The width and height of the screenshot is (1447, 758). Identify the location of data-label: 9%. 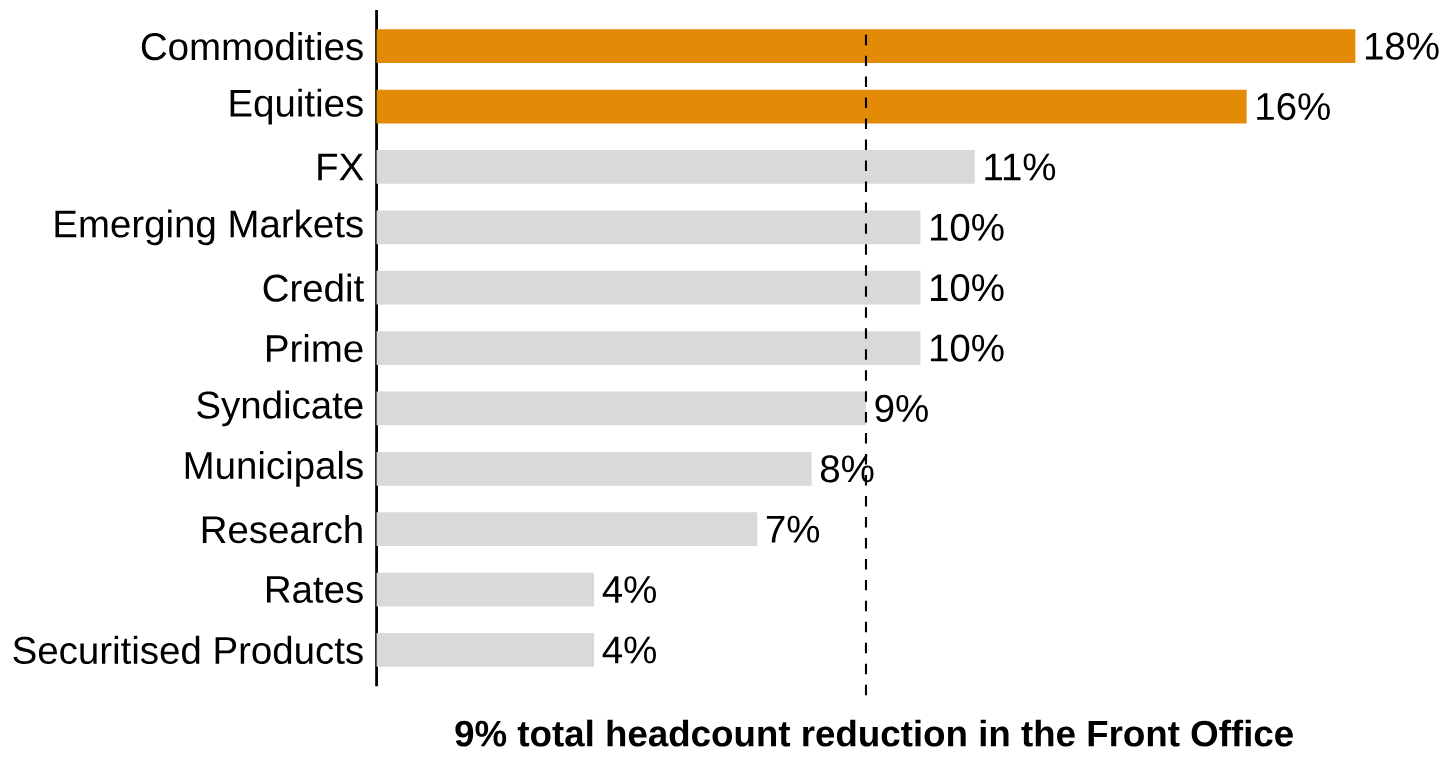
(901, 408).